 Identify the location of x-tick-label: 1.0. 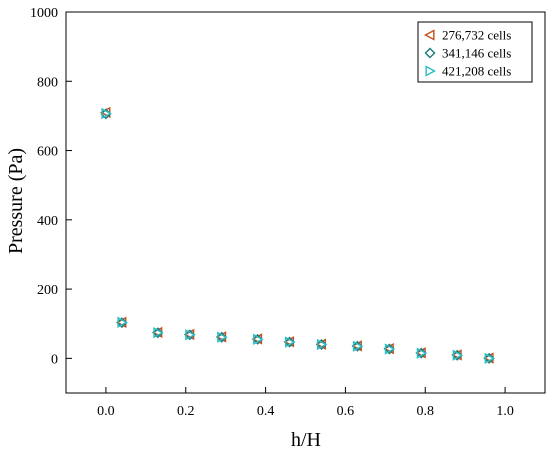
(505, 411).